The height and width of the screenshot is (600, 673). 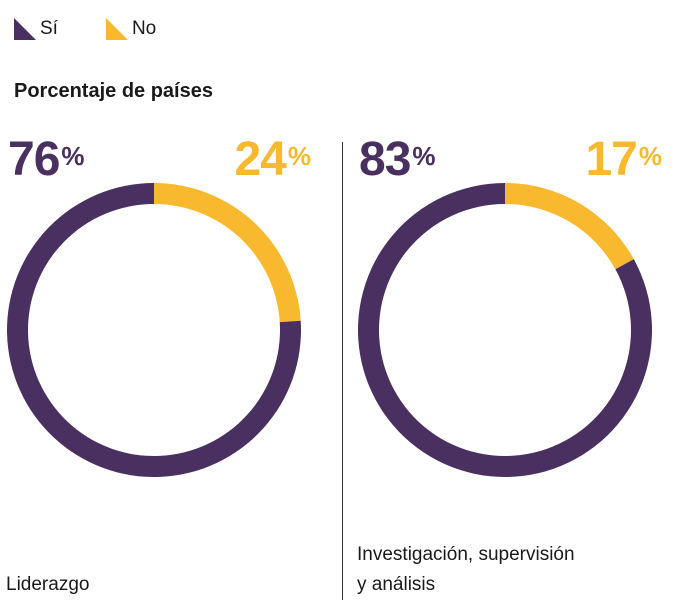 What do you see at coordinates (260, 159) in the screenshot?
I see `percent-no-value: 24` at bounding box center [260, 159].